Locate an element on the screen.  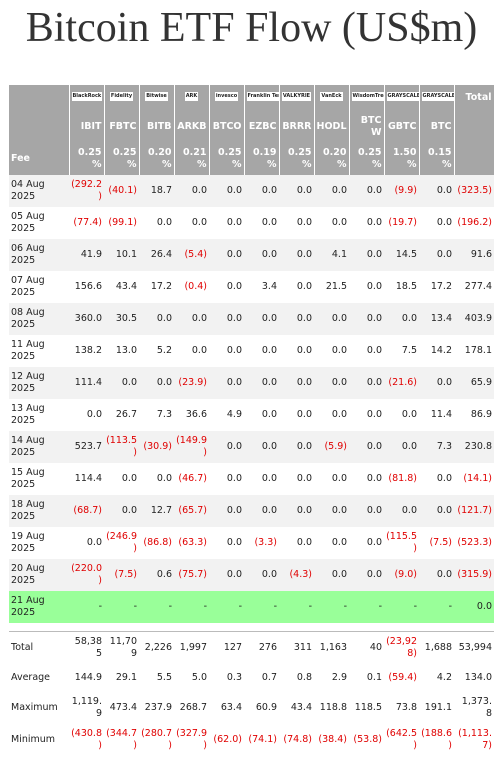
logo-cell: invesco is located at coordinates (227, 98).